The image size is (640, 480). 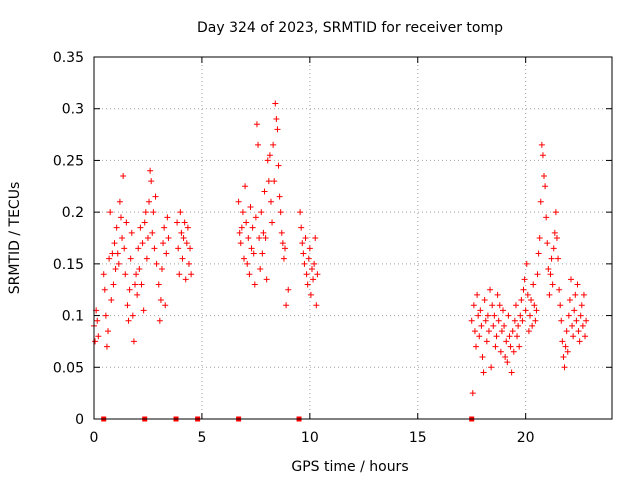 What do you see at coordinates (79, 420) in the screenshot?
I see `y-tick-label: 0` at bounding box center [79, 420].